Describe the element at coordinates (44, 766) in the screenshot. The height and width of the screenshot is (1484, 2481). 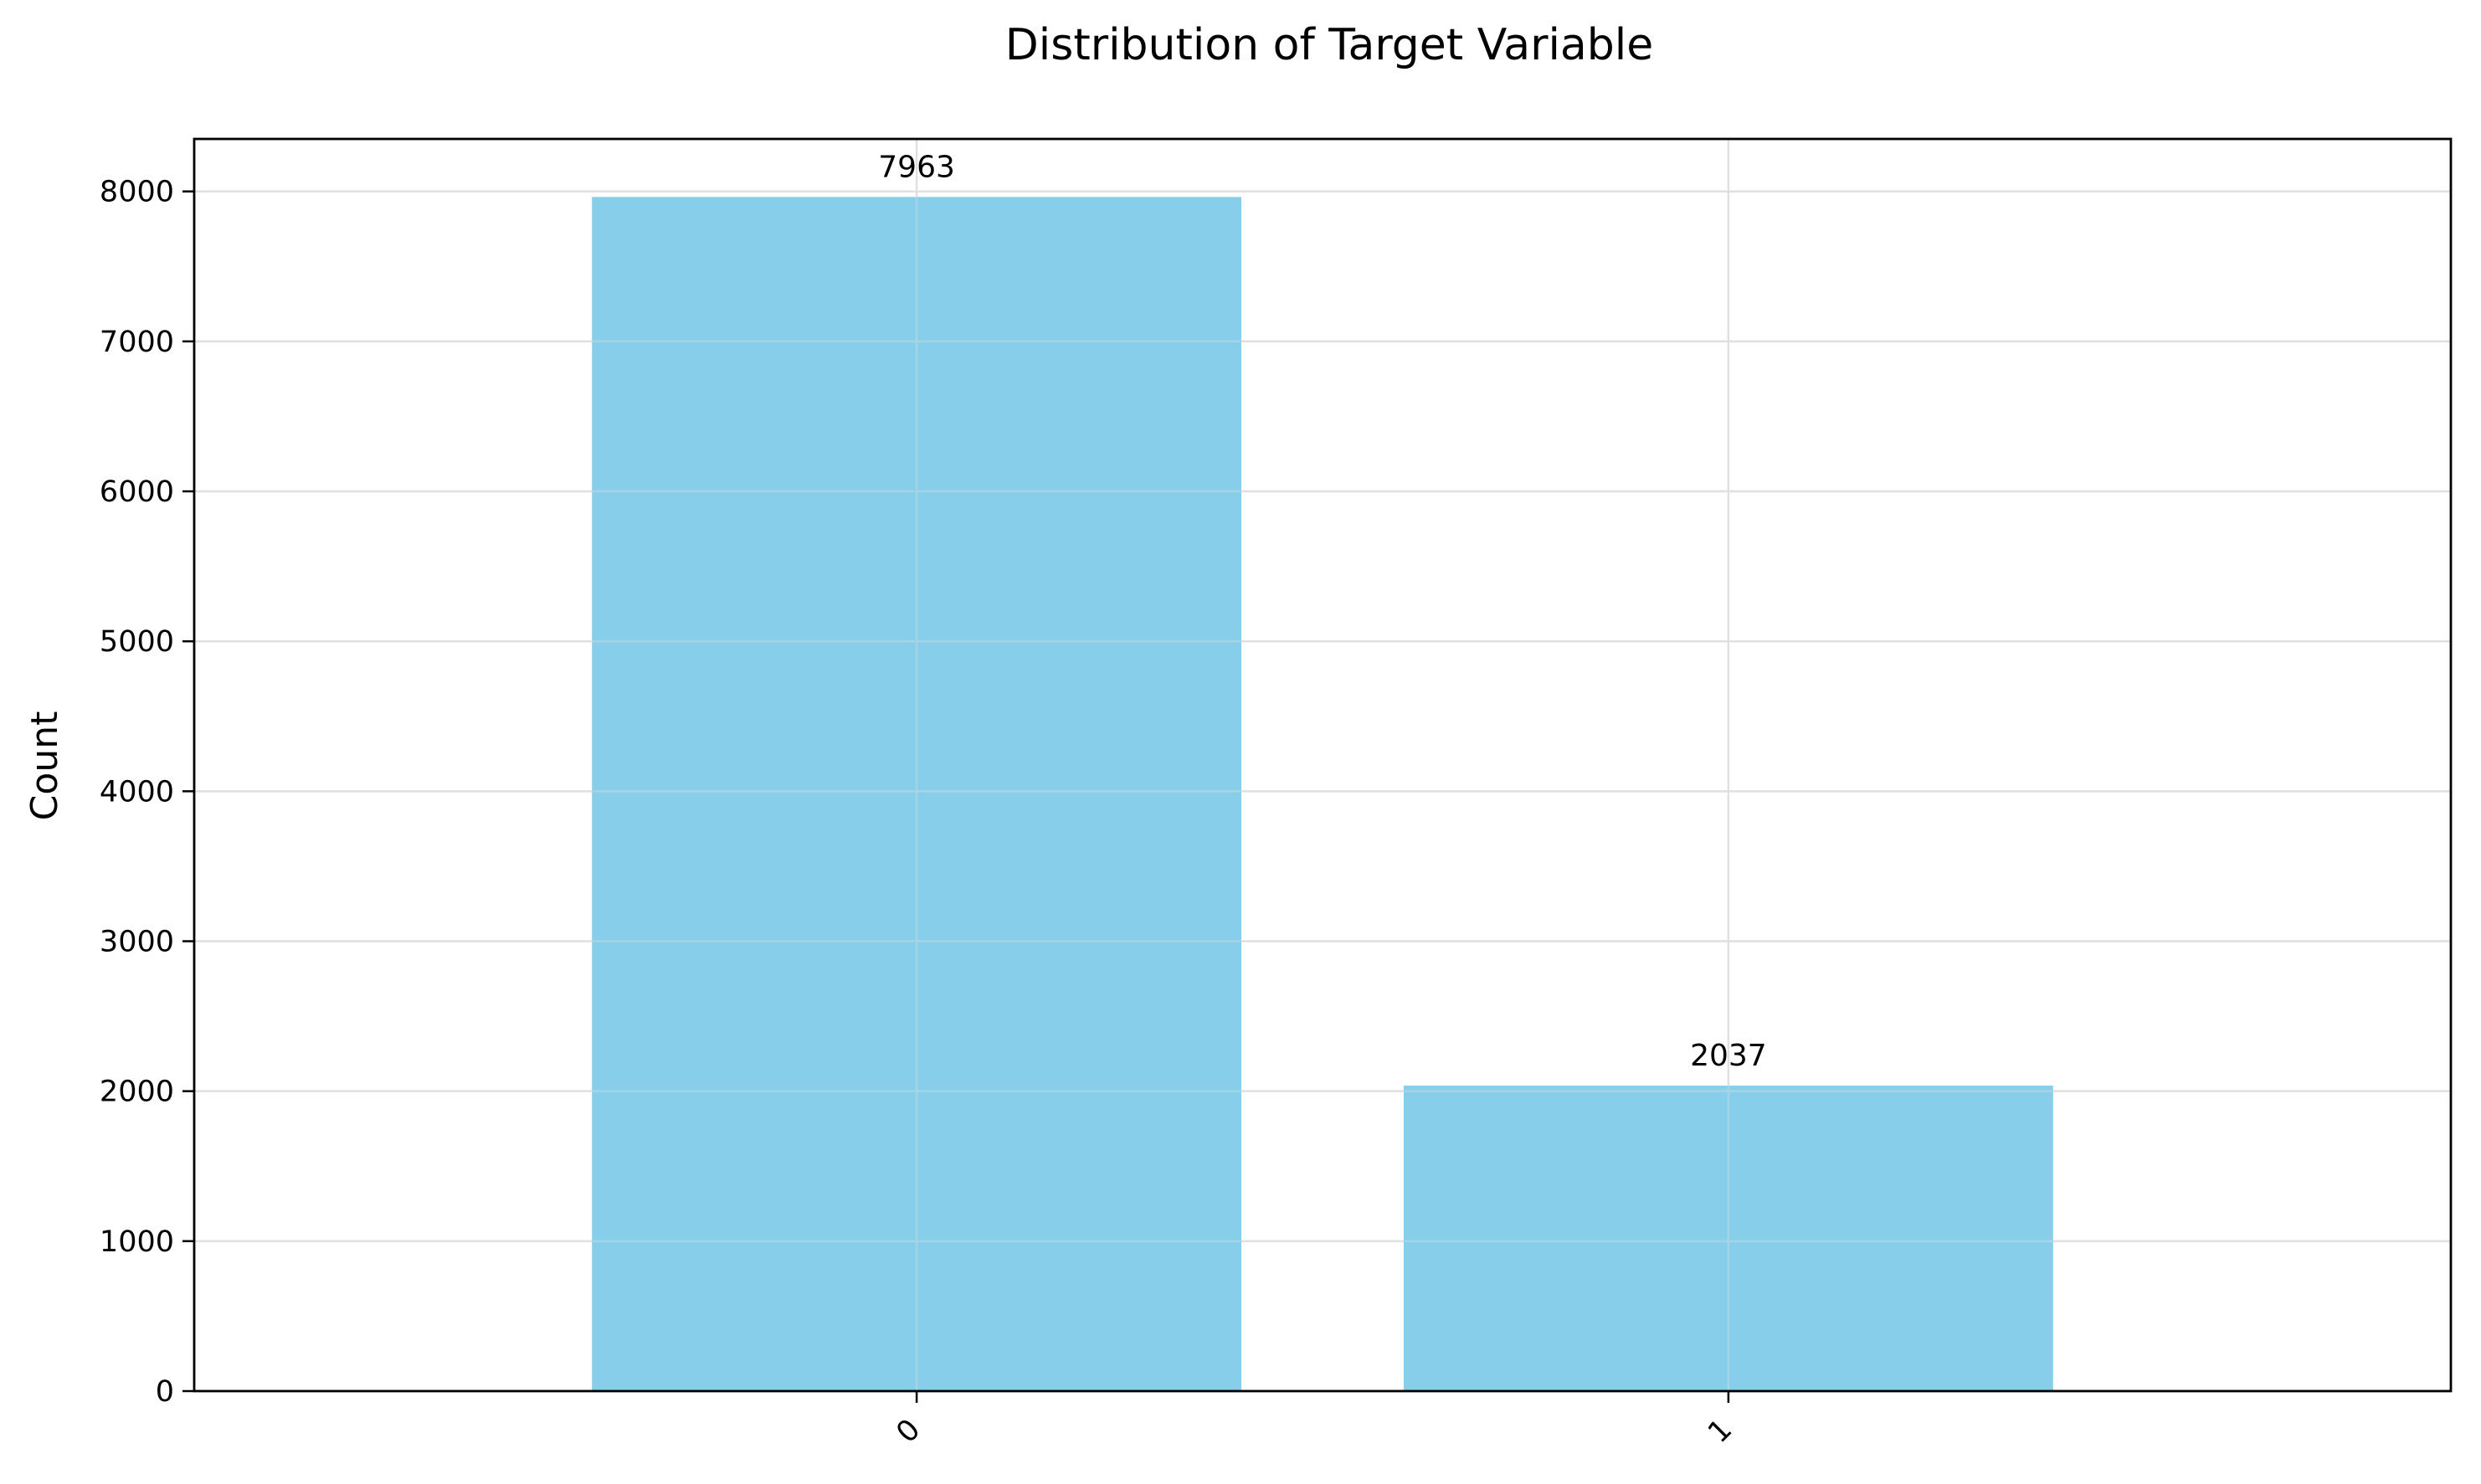
I see `y-axis-label: Count` at that location.